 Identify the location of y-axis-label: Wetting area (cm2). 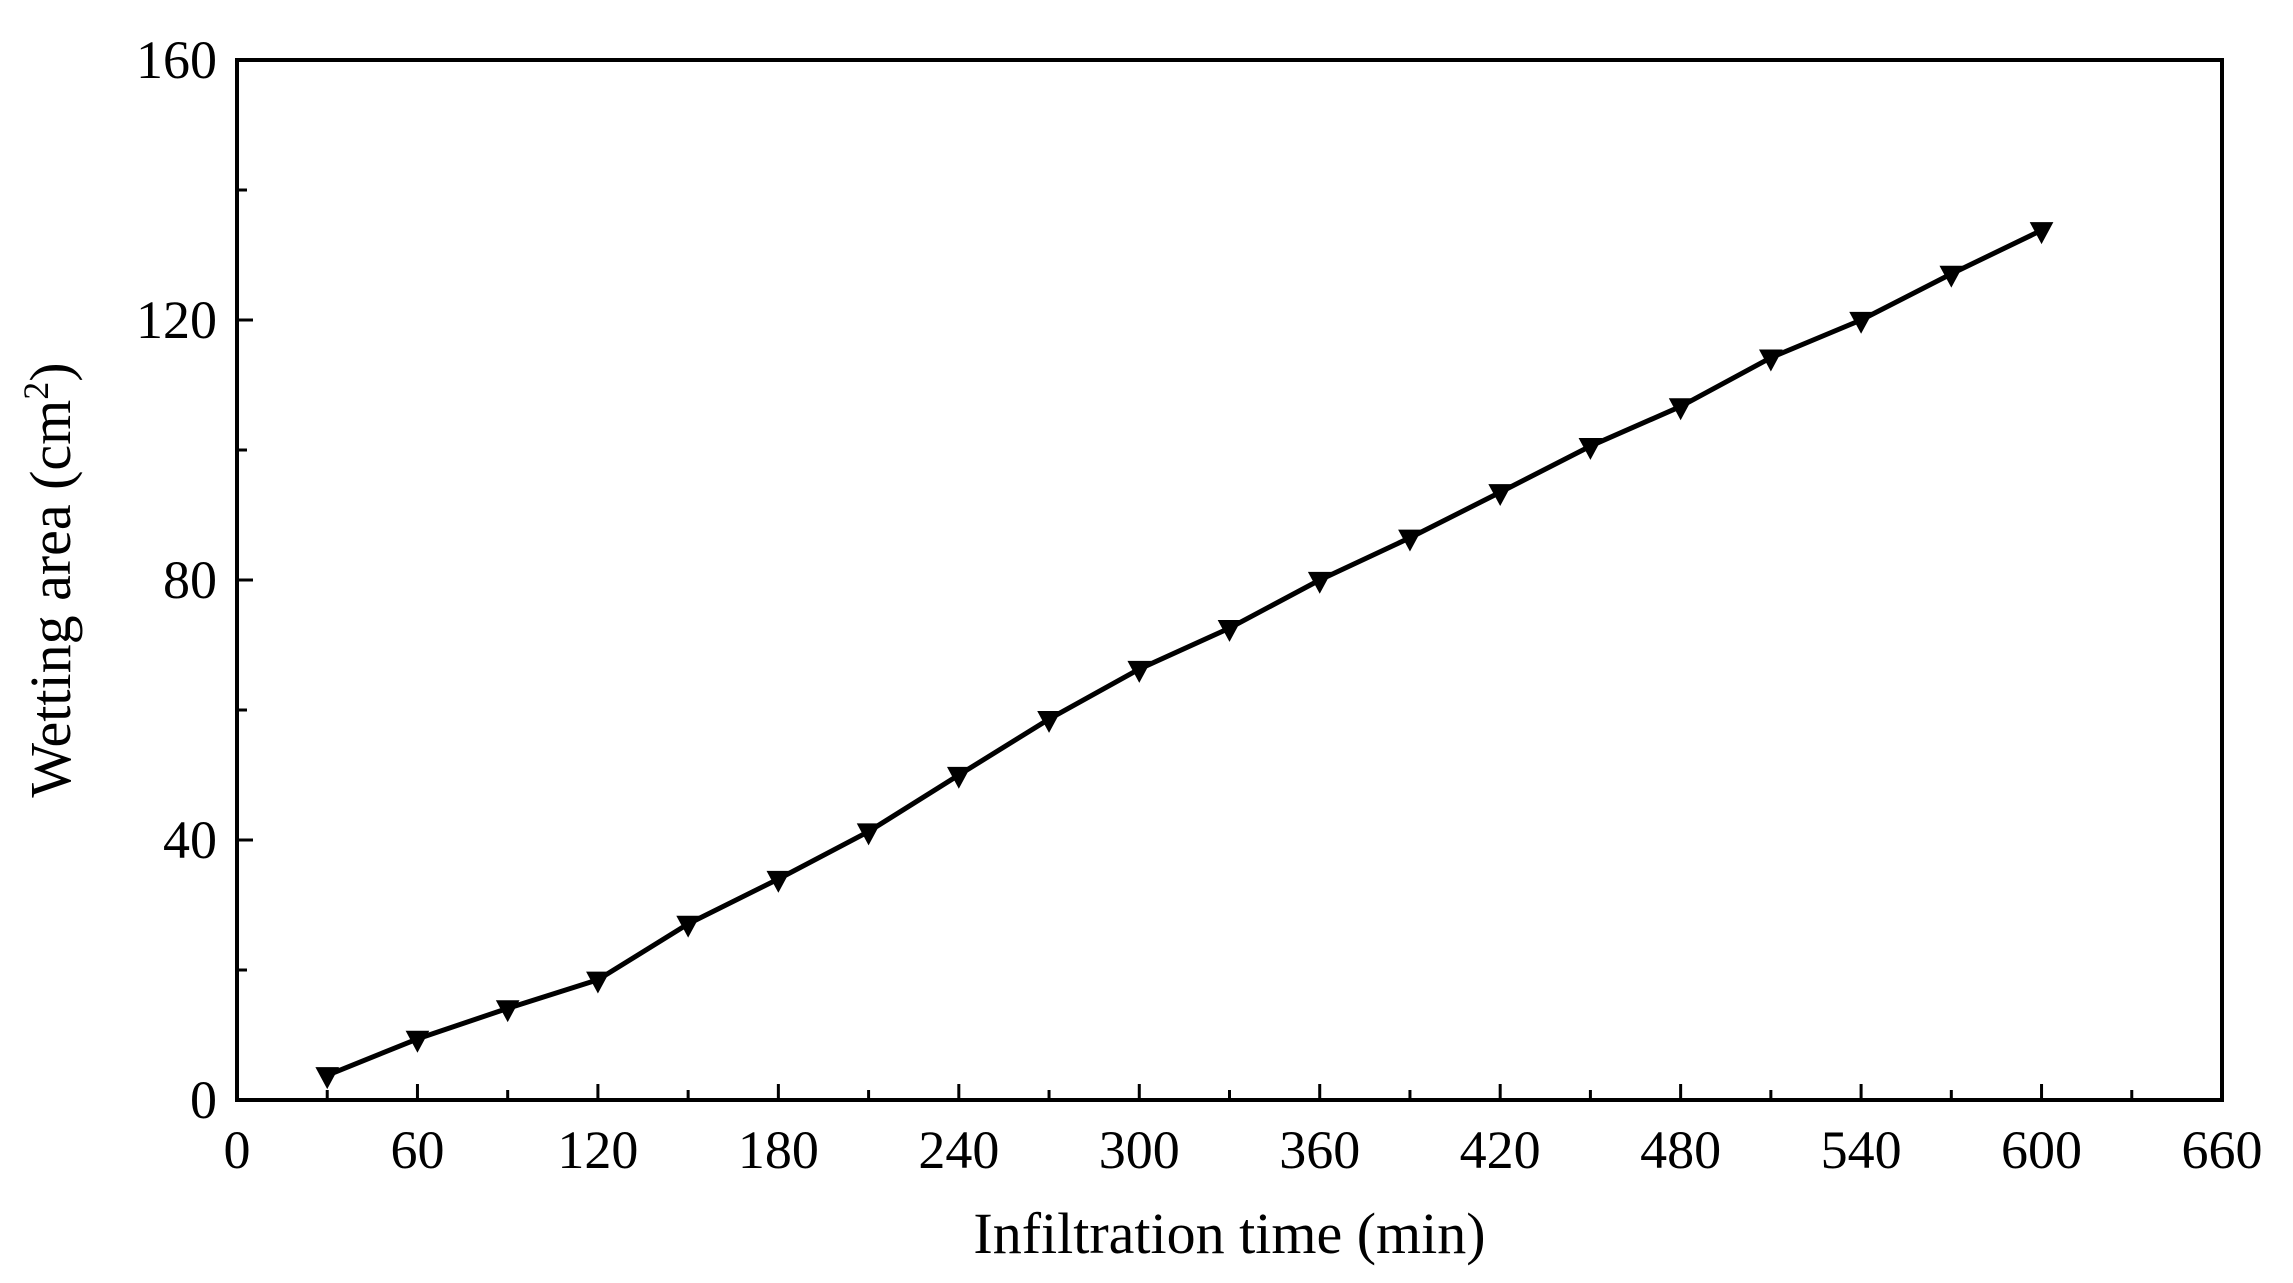
(49, 579).